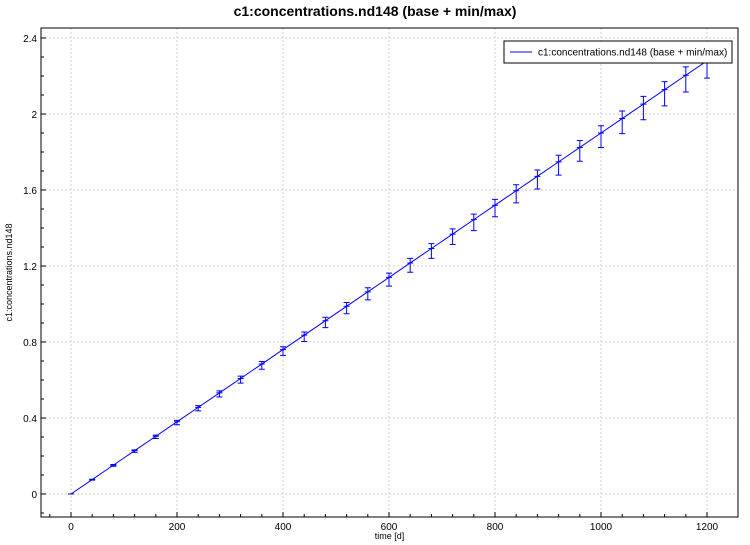 The height and width of the screenshot is (545, 750). Describe the element at coordinates (632, 53) in the screenshot. I see `legend-label: c1:concentrations.nd148 (base + min/max)` at that location.